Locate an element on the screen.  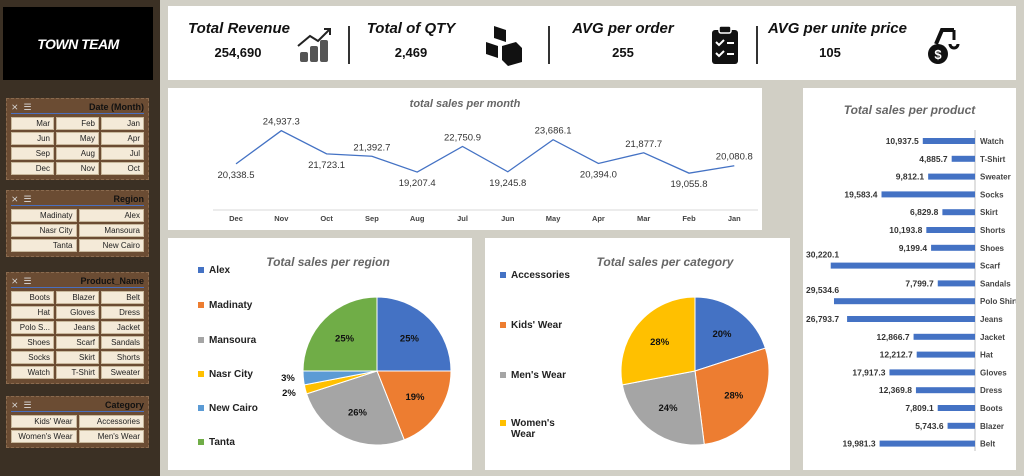
legend-label: Mansoura is located at coordinates (233, 340).